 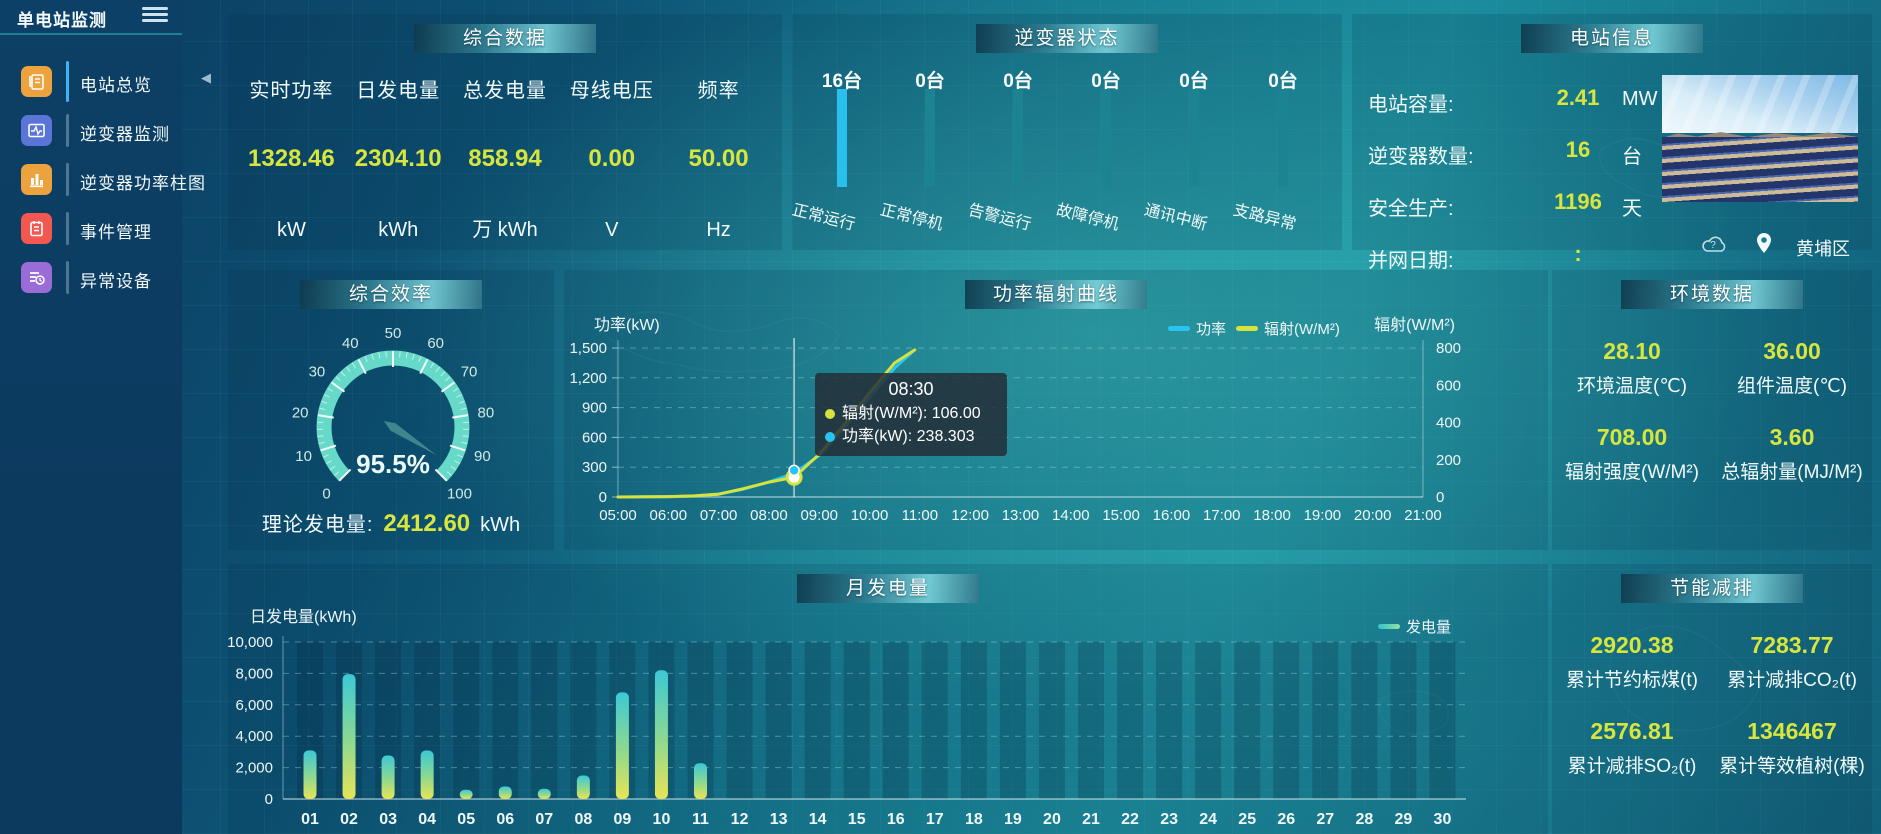 I want to click on series-dot, so click(x=830, y=413).